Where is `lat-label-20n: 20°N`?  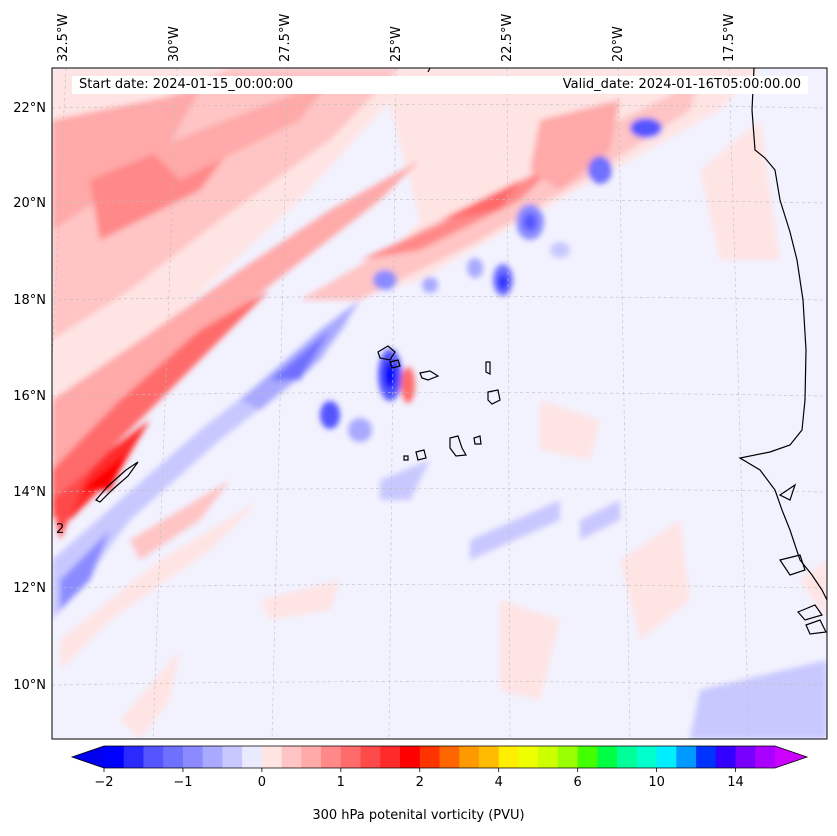 lat-label-20n: 20°N is located at coordinates (29, 203).